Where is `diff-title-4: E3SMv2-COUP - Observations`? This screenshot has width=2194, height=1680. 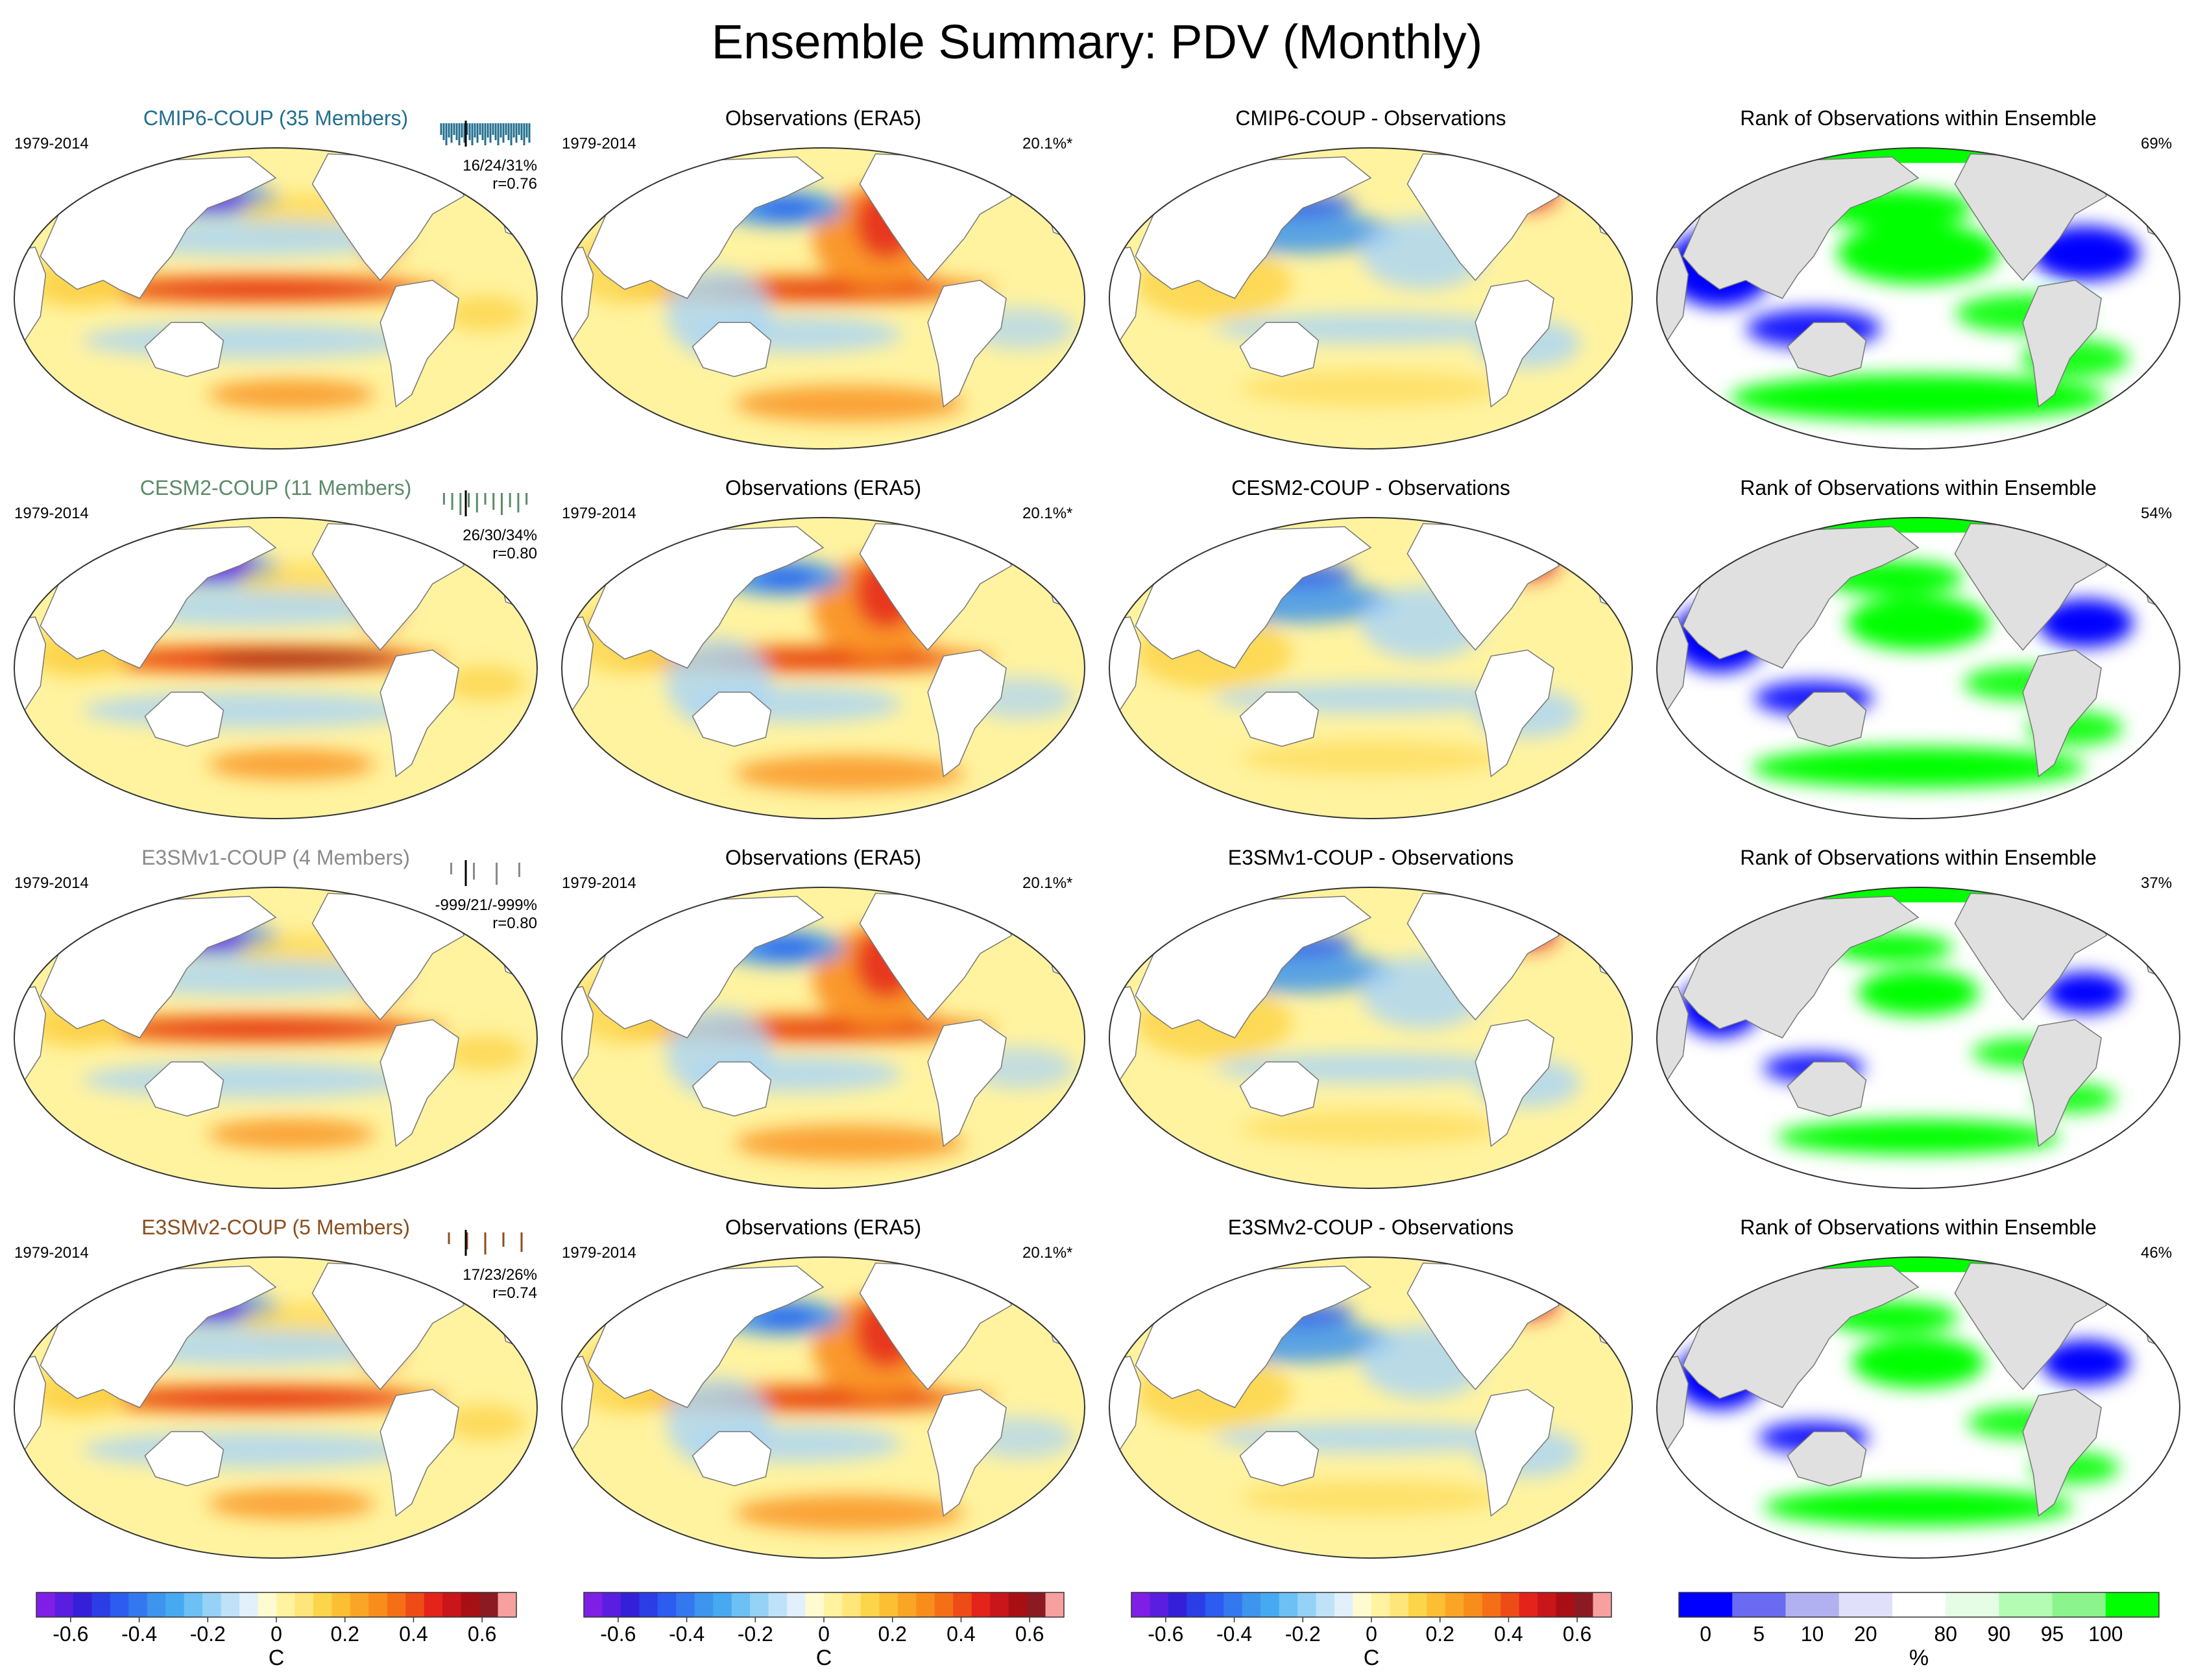
diff-title-4: E3SMv2-COUP - Observations is located at coordinates (1370, 1228).